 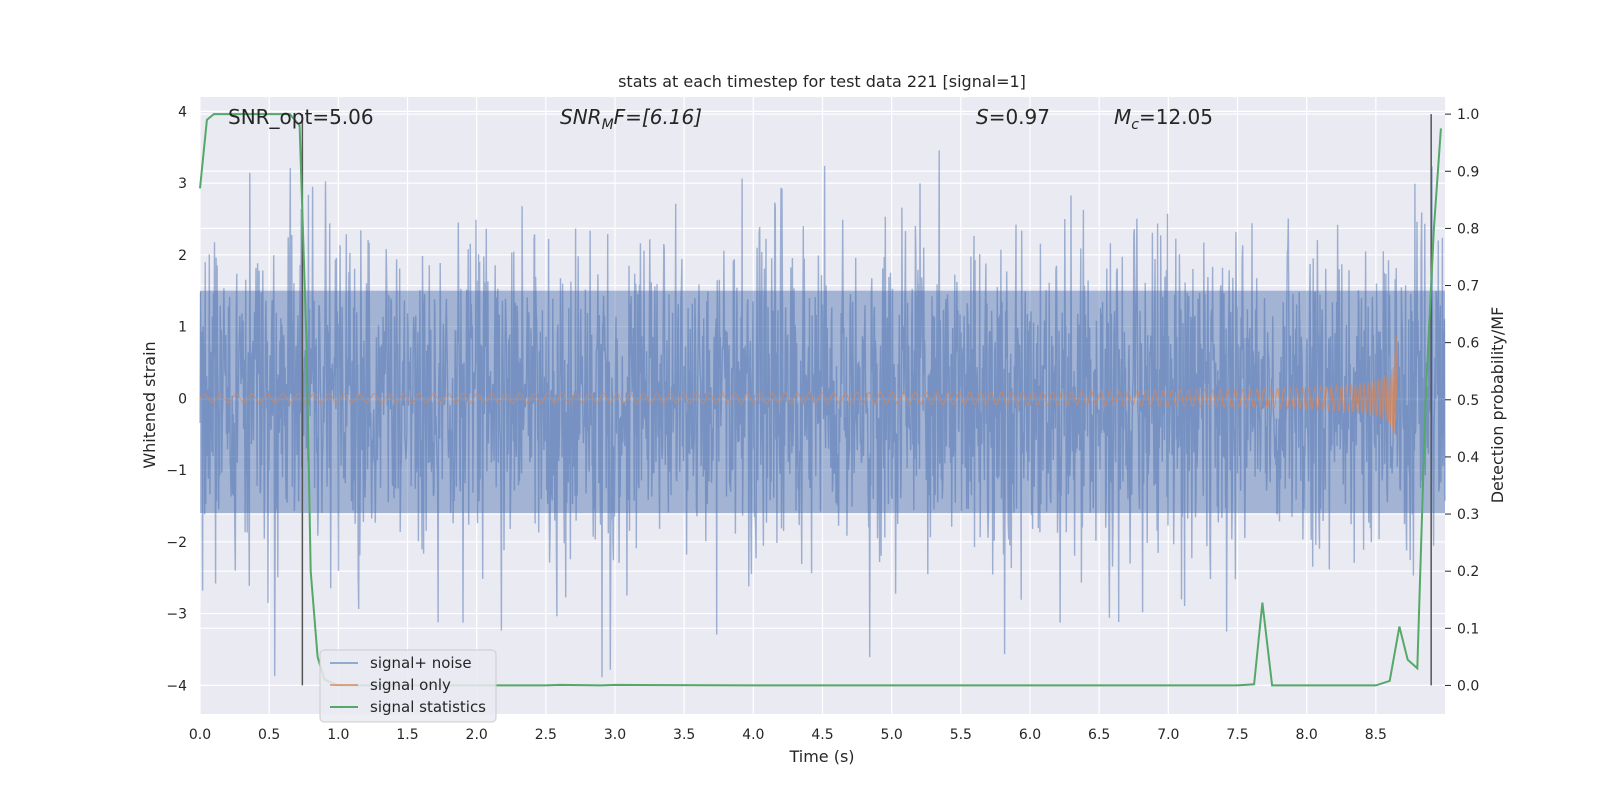 I want to click on x-tick-label-12: 6.0, so click(x=1030, y=735).